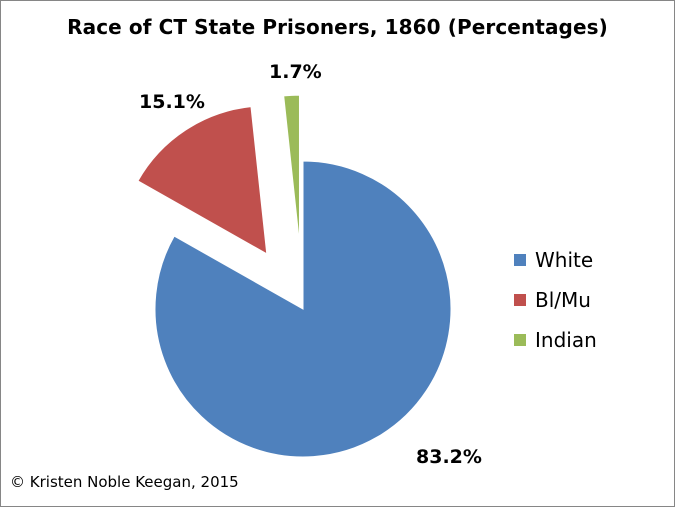  Describe the element at coordinates (172, 102) in the screenshot. I see `data-label-bl-mu: 15.1%` at that location.